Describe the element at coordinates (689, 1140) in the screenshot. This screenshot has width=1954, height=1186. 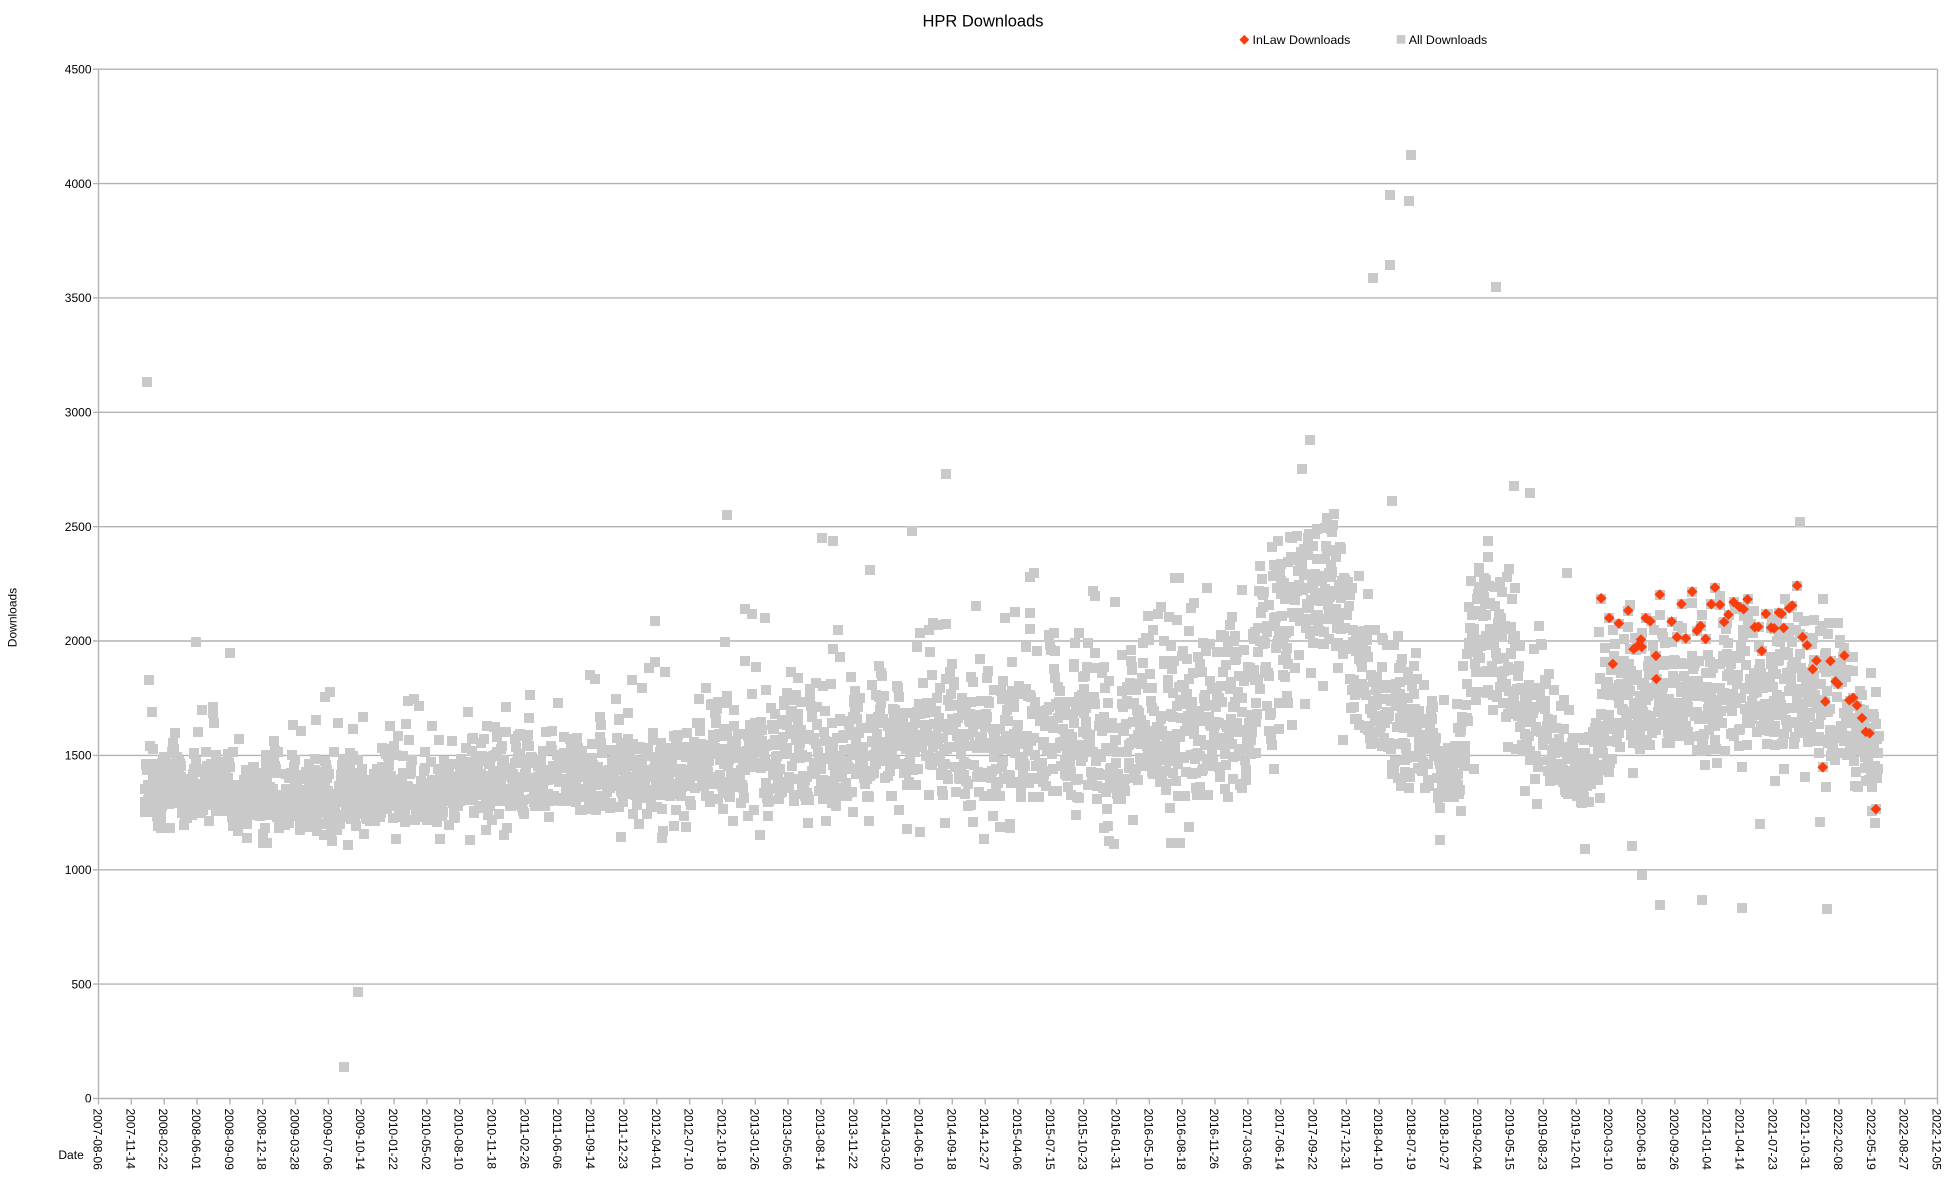
I see `svg-text: 2012-07-10` at that location.